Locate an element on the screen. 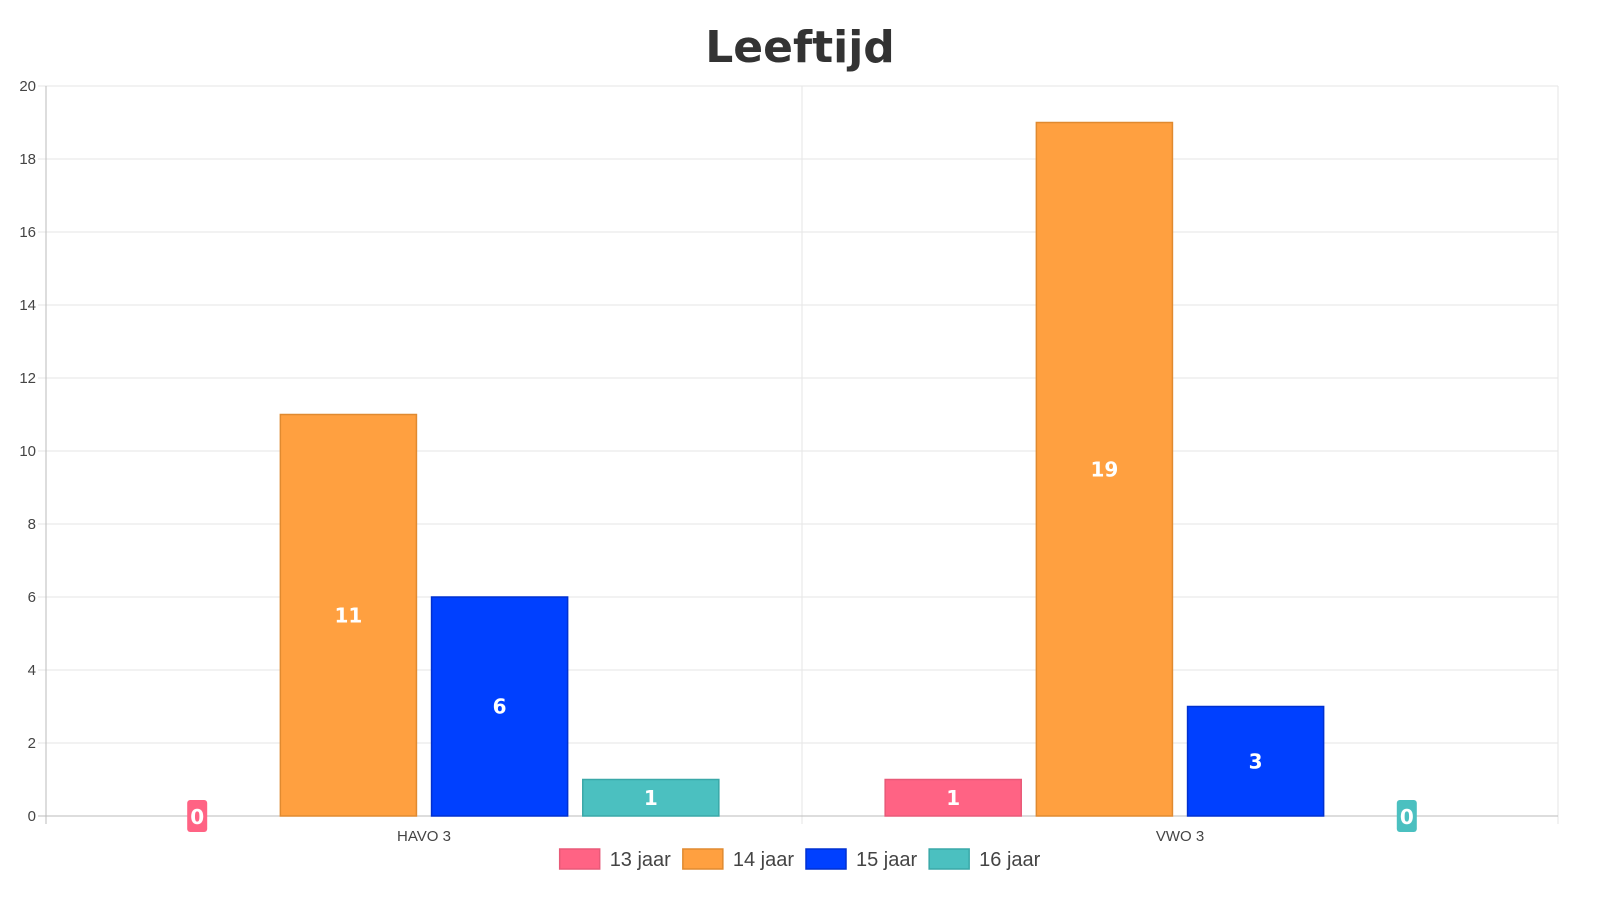 This screenshot has width=1600, height=900. y-tick-label: 4 is located at coordinates (32, 670).